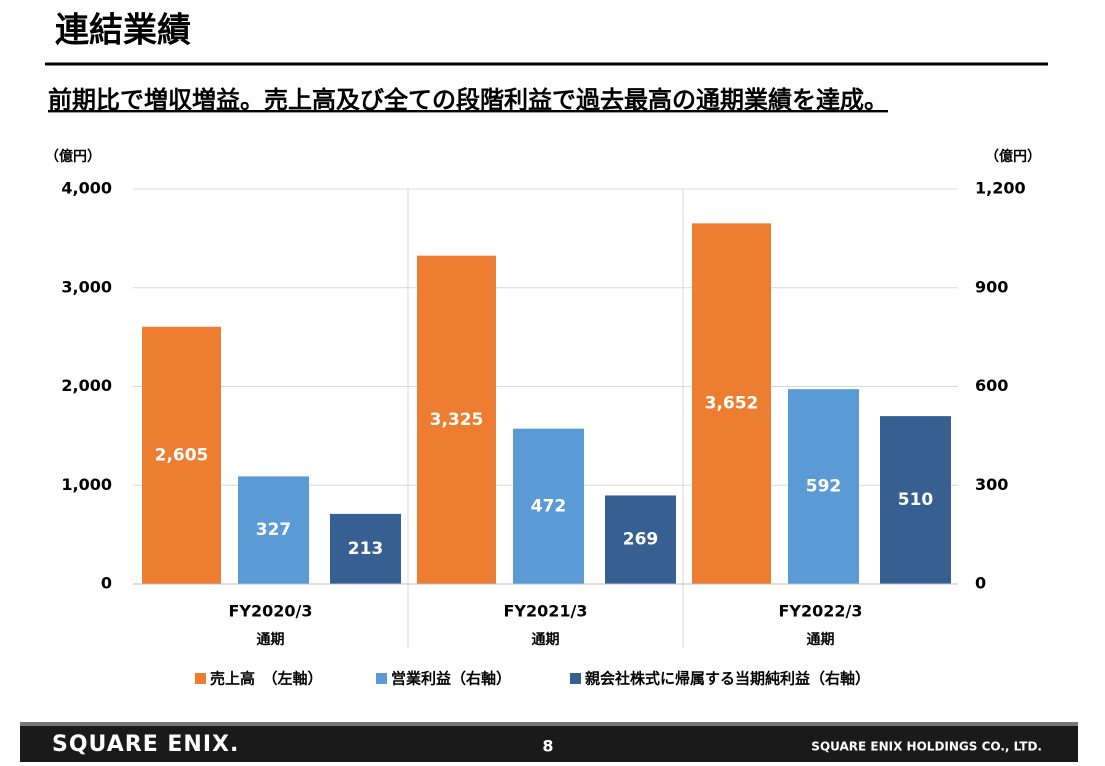  What do you see at coordinates (545, 611) in the screenshot?
I see `x-tick-label: FY2021/3` at bounding box center [545, 611].